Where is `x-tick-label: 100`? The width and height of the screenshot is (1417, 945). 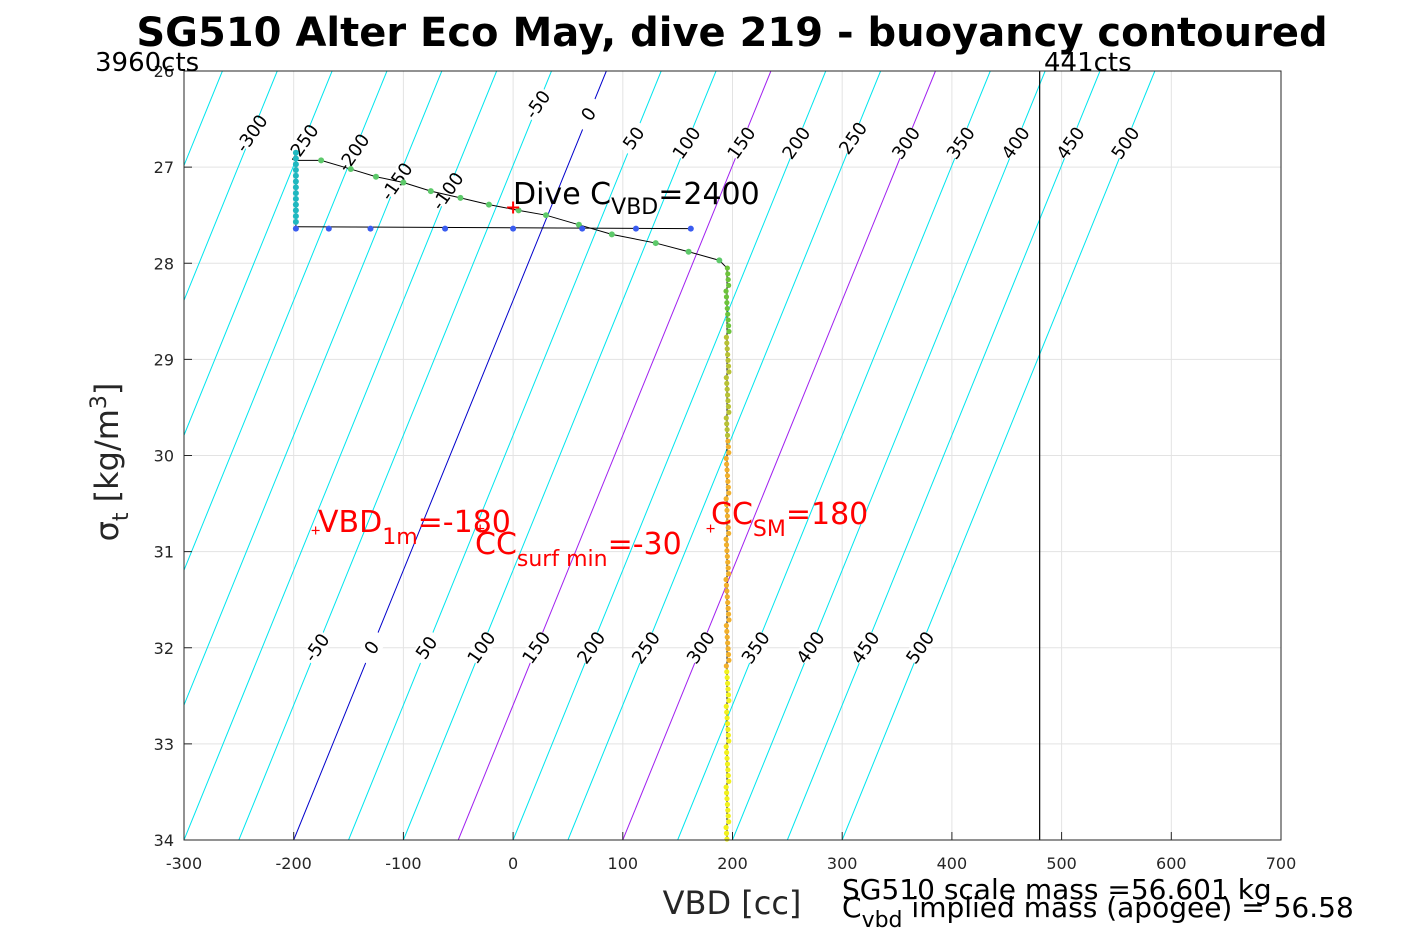
x-tick-label: 100 is located at coordinates (623, 863).